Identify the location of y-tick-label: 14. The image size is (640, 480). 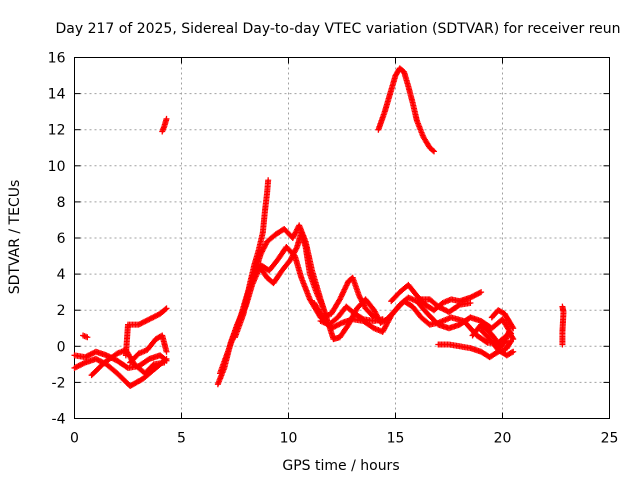
(57, 95).